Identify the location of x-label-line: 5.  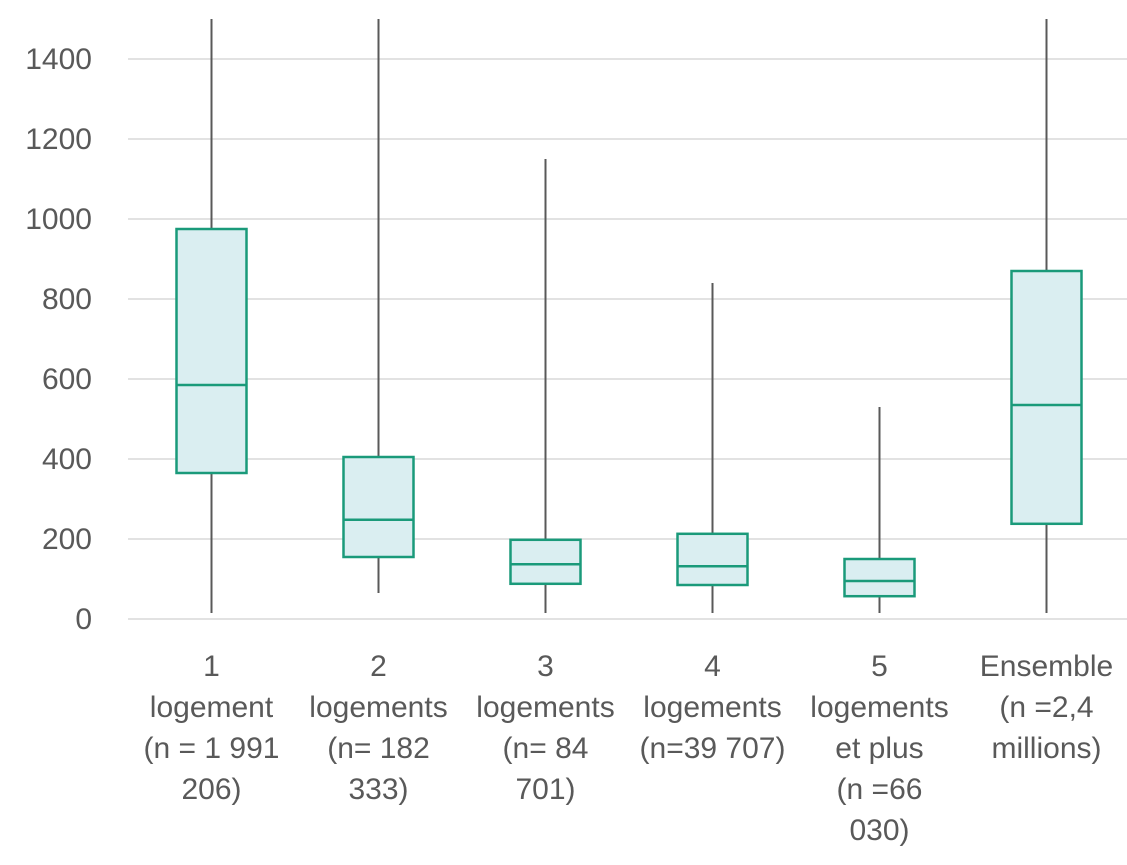
(879, 666).